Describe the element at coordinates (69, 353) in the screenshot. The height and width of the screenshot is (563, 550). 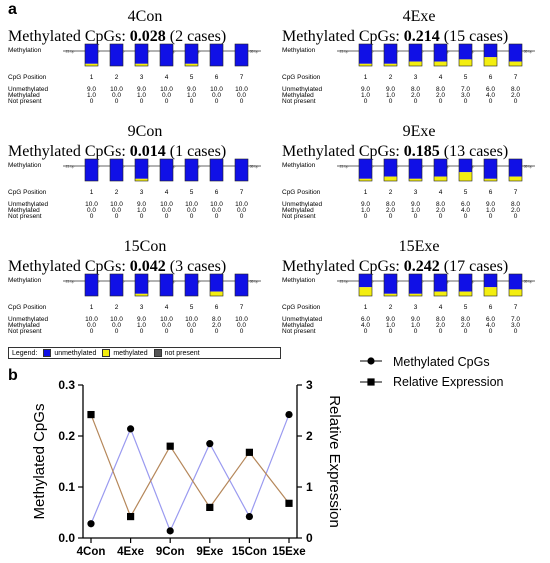
I see `legend-item-unmethylated: unmethylated` at that location.